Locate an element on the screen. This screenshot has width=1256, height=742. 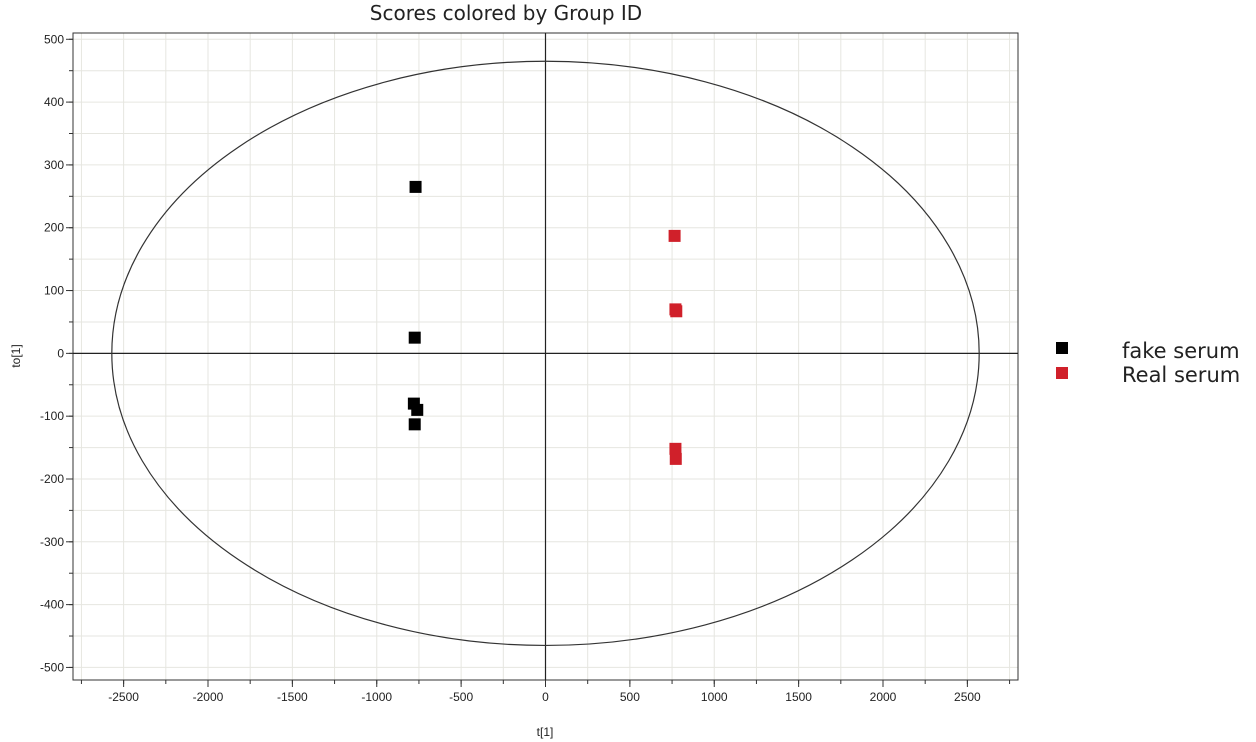
legend-marker-real-serum is located at coordinates (1062, 373).